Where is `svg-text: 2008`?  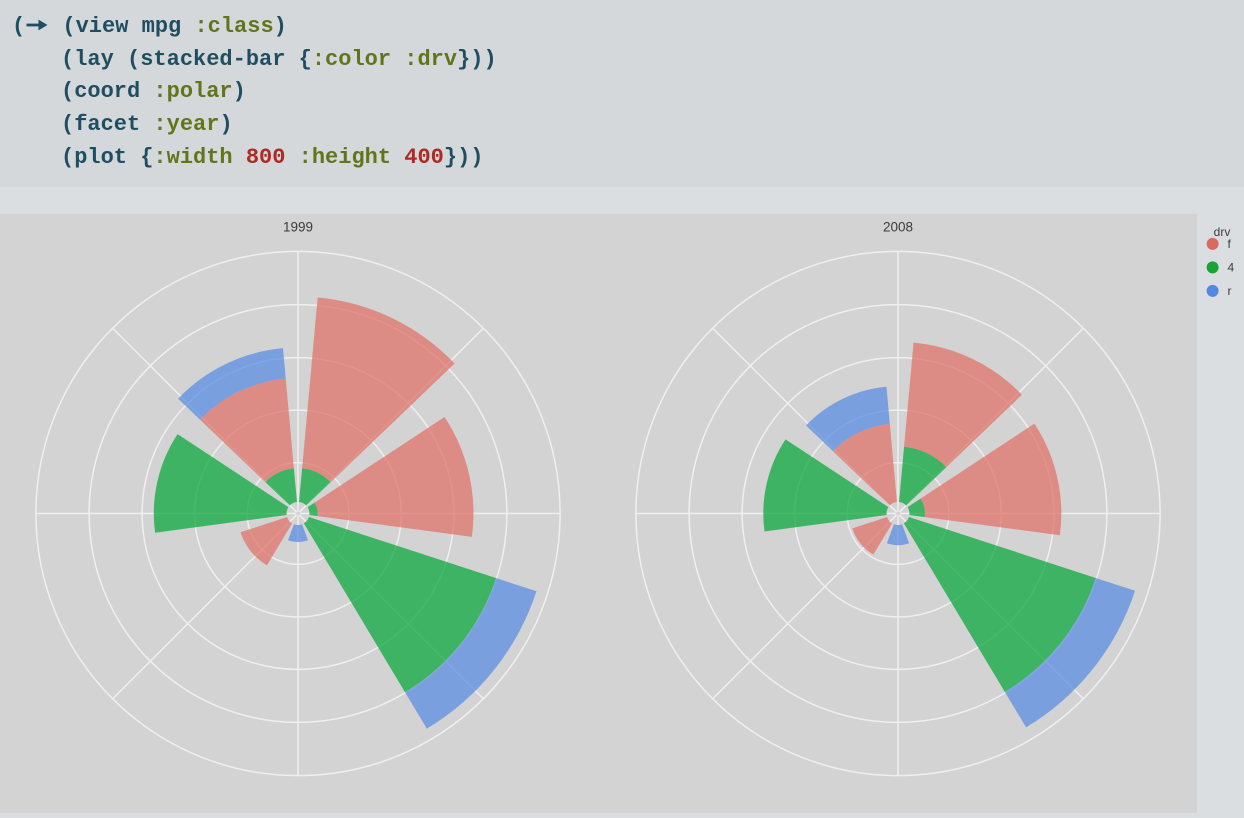
svg-text: 2008 is located at coordinates (898, 226).